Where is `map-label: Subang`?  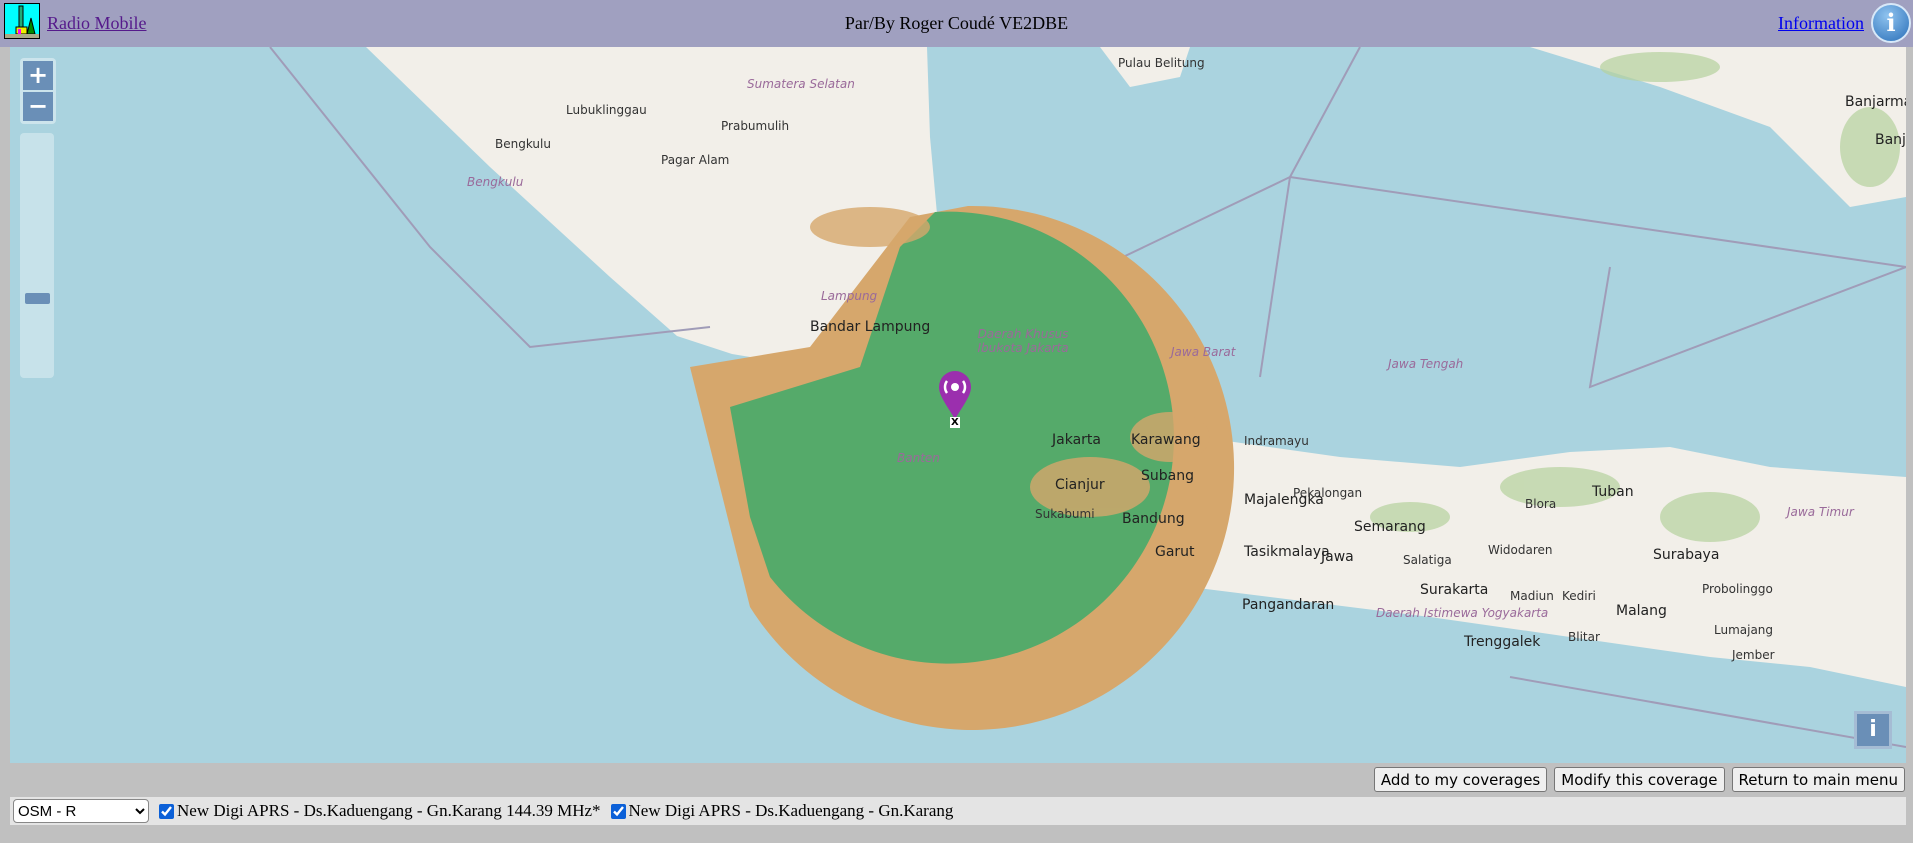 map-label: Subang is located at coordinates (1167, 476).